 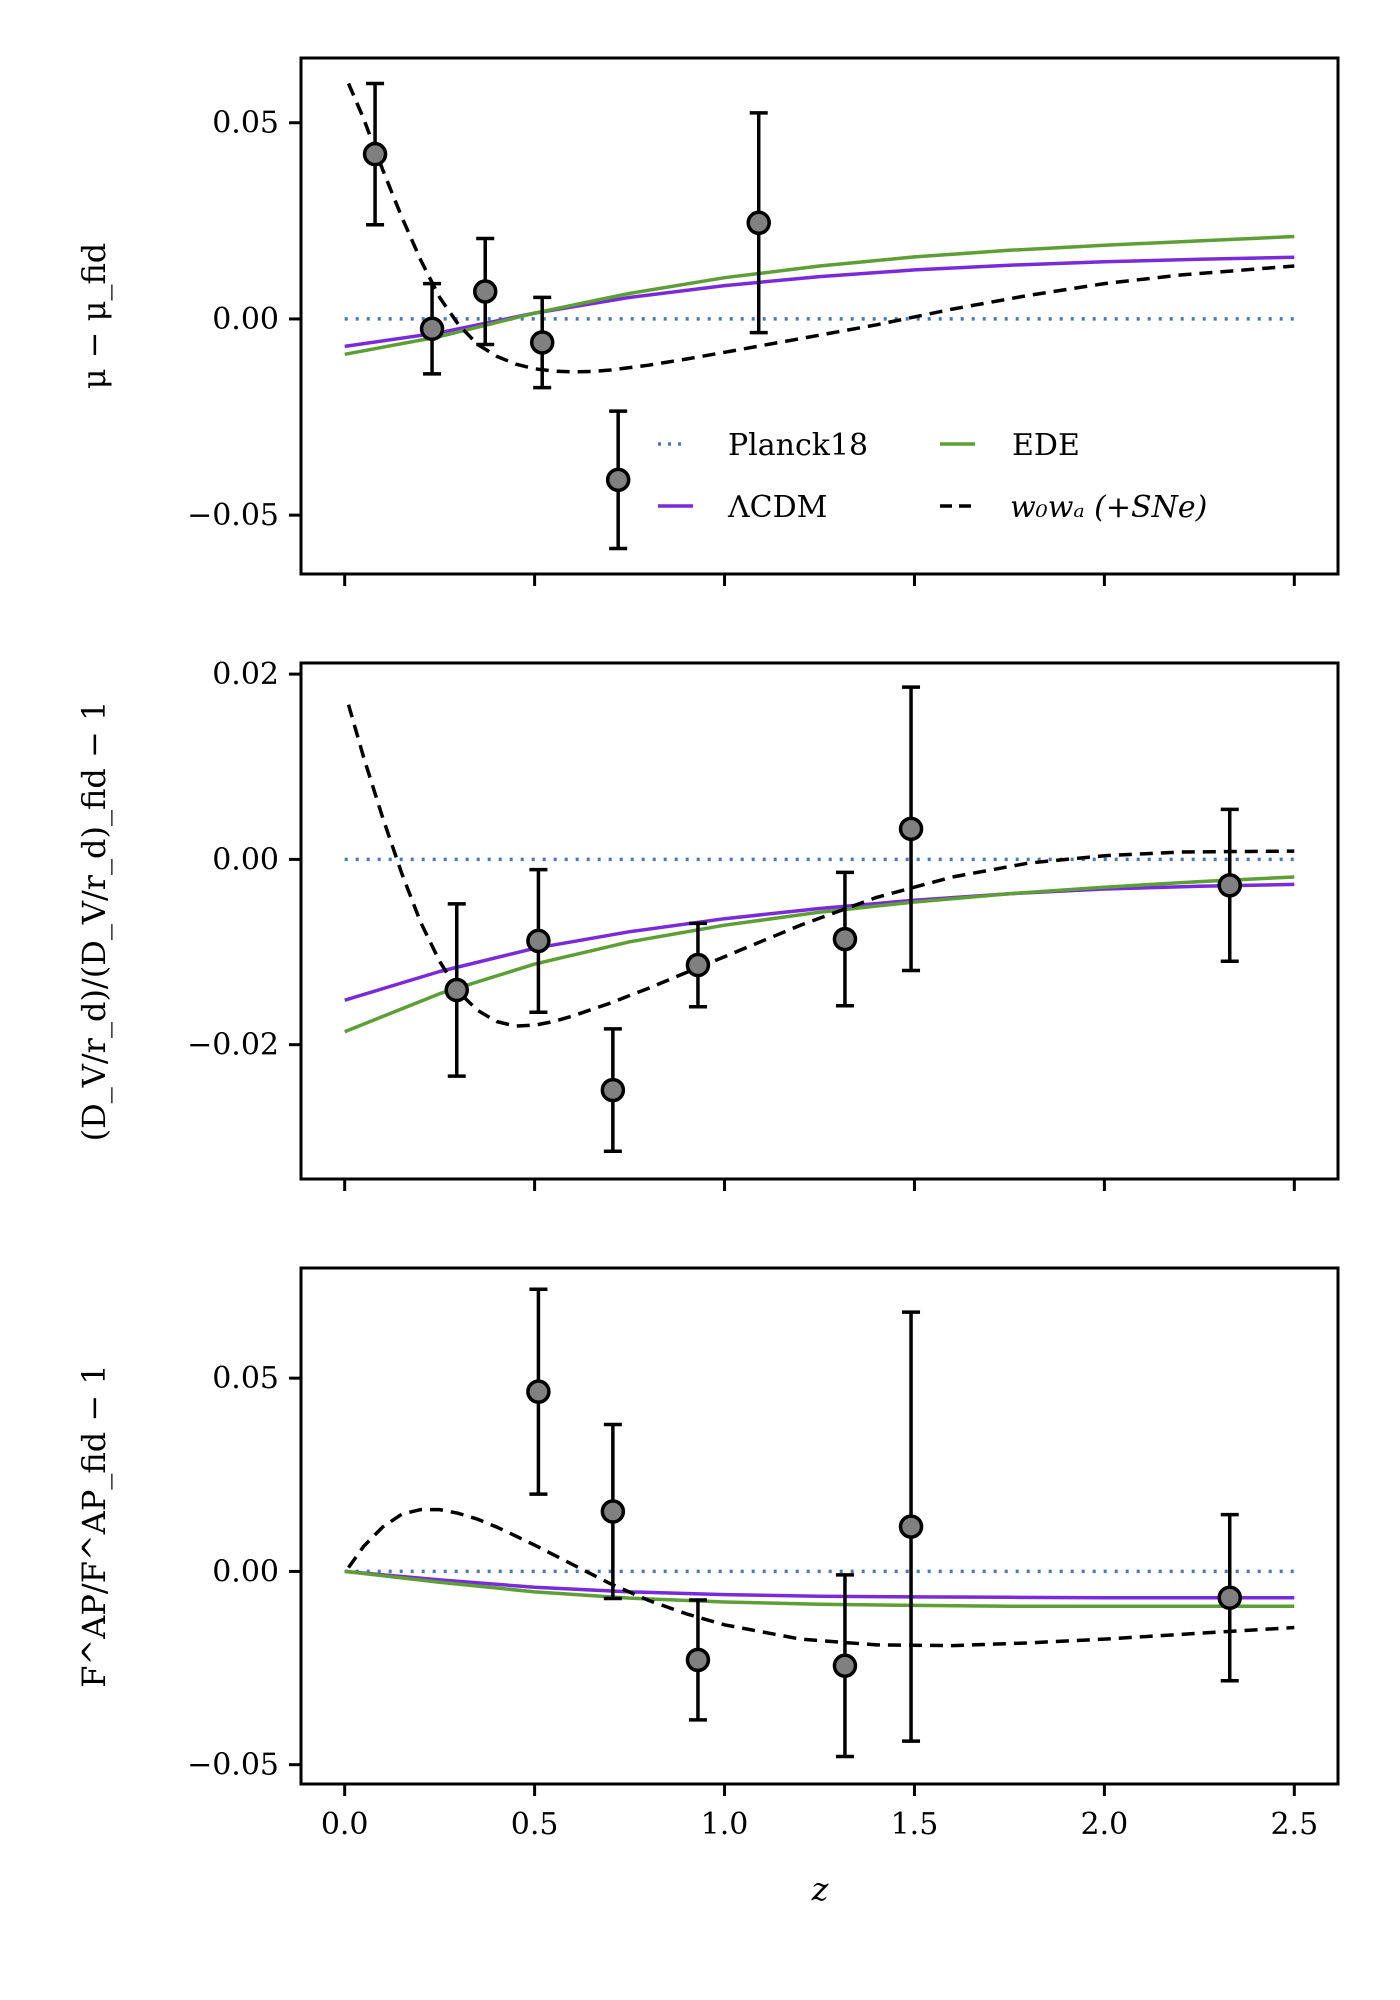 What do you see at coordinates (820, 1889) in the screenshot?
I see `x-axis-label: z` at bounding box center [820, 1889].